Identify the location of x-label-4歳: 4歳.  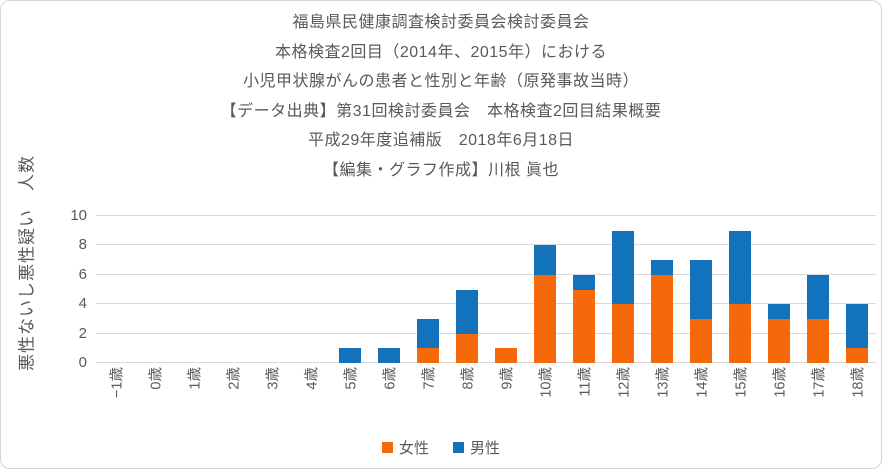
(312, 378).